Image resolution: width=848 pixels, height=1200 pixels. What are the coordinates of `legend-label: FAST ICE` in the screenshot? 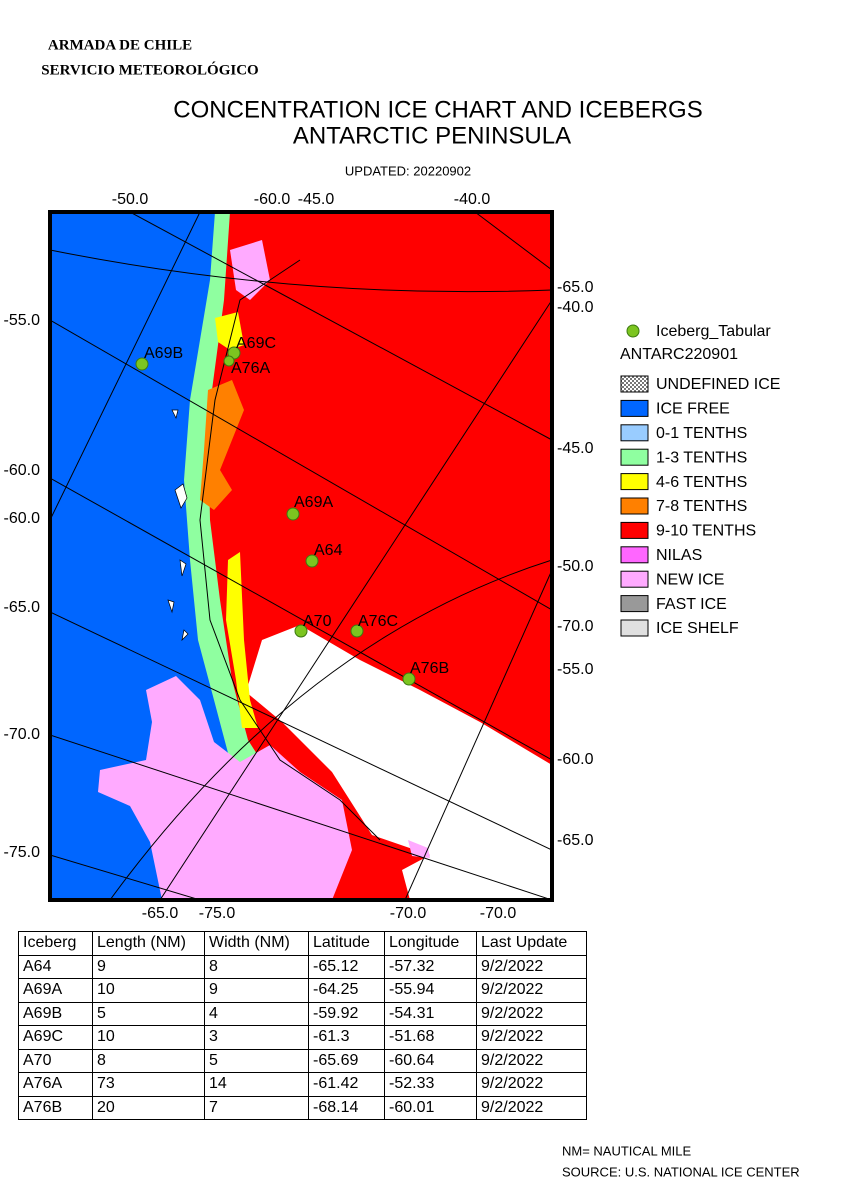 It's located at (691, 604).